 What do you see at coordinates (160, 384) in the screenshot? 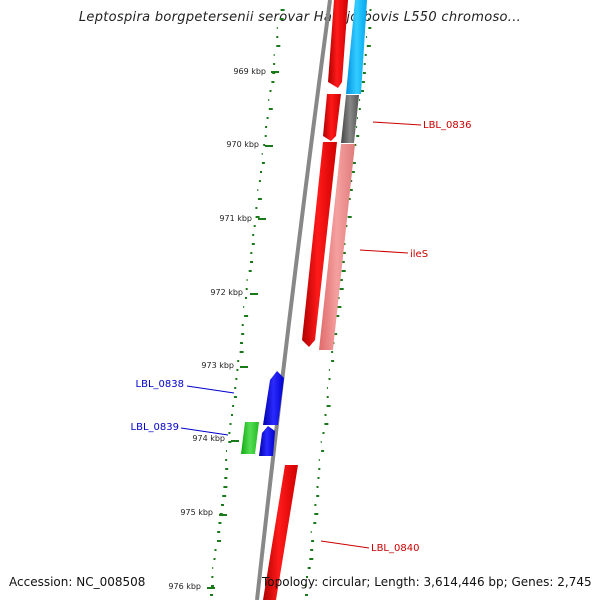
I see `gene-label-lbl-0838: LBL_0838` at bounding box center [160, 384].